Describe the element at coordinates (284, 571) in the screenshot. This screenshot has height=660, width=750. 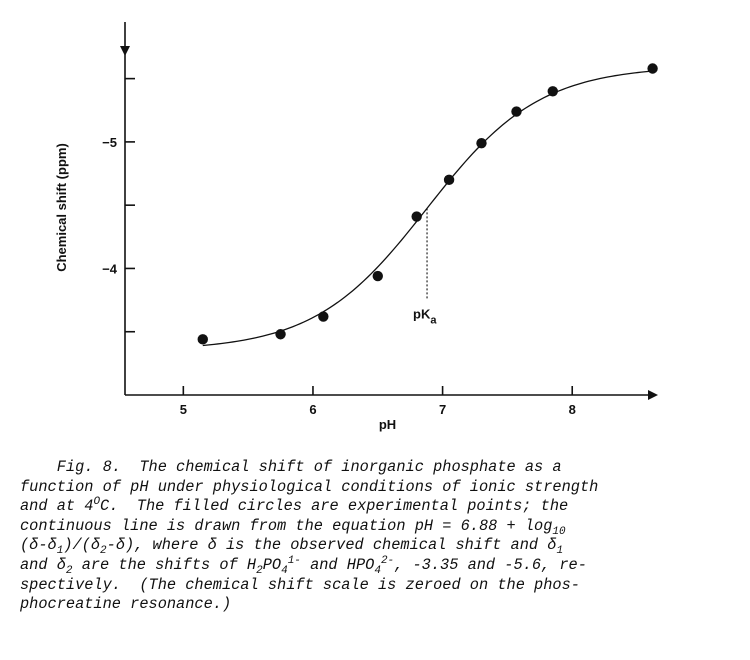
I see `caption-line-6-sub3: 4` at that location.